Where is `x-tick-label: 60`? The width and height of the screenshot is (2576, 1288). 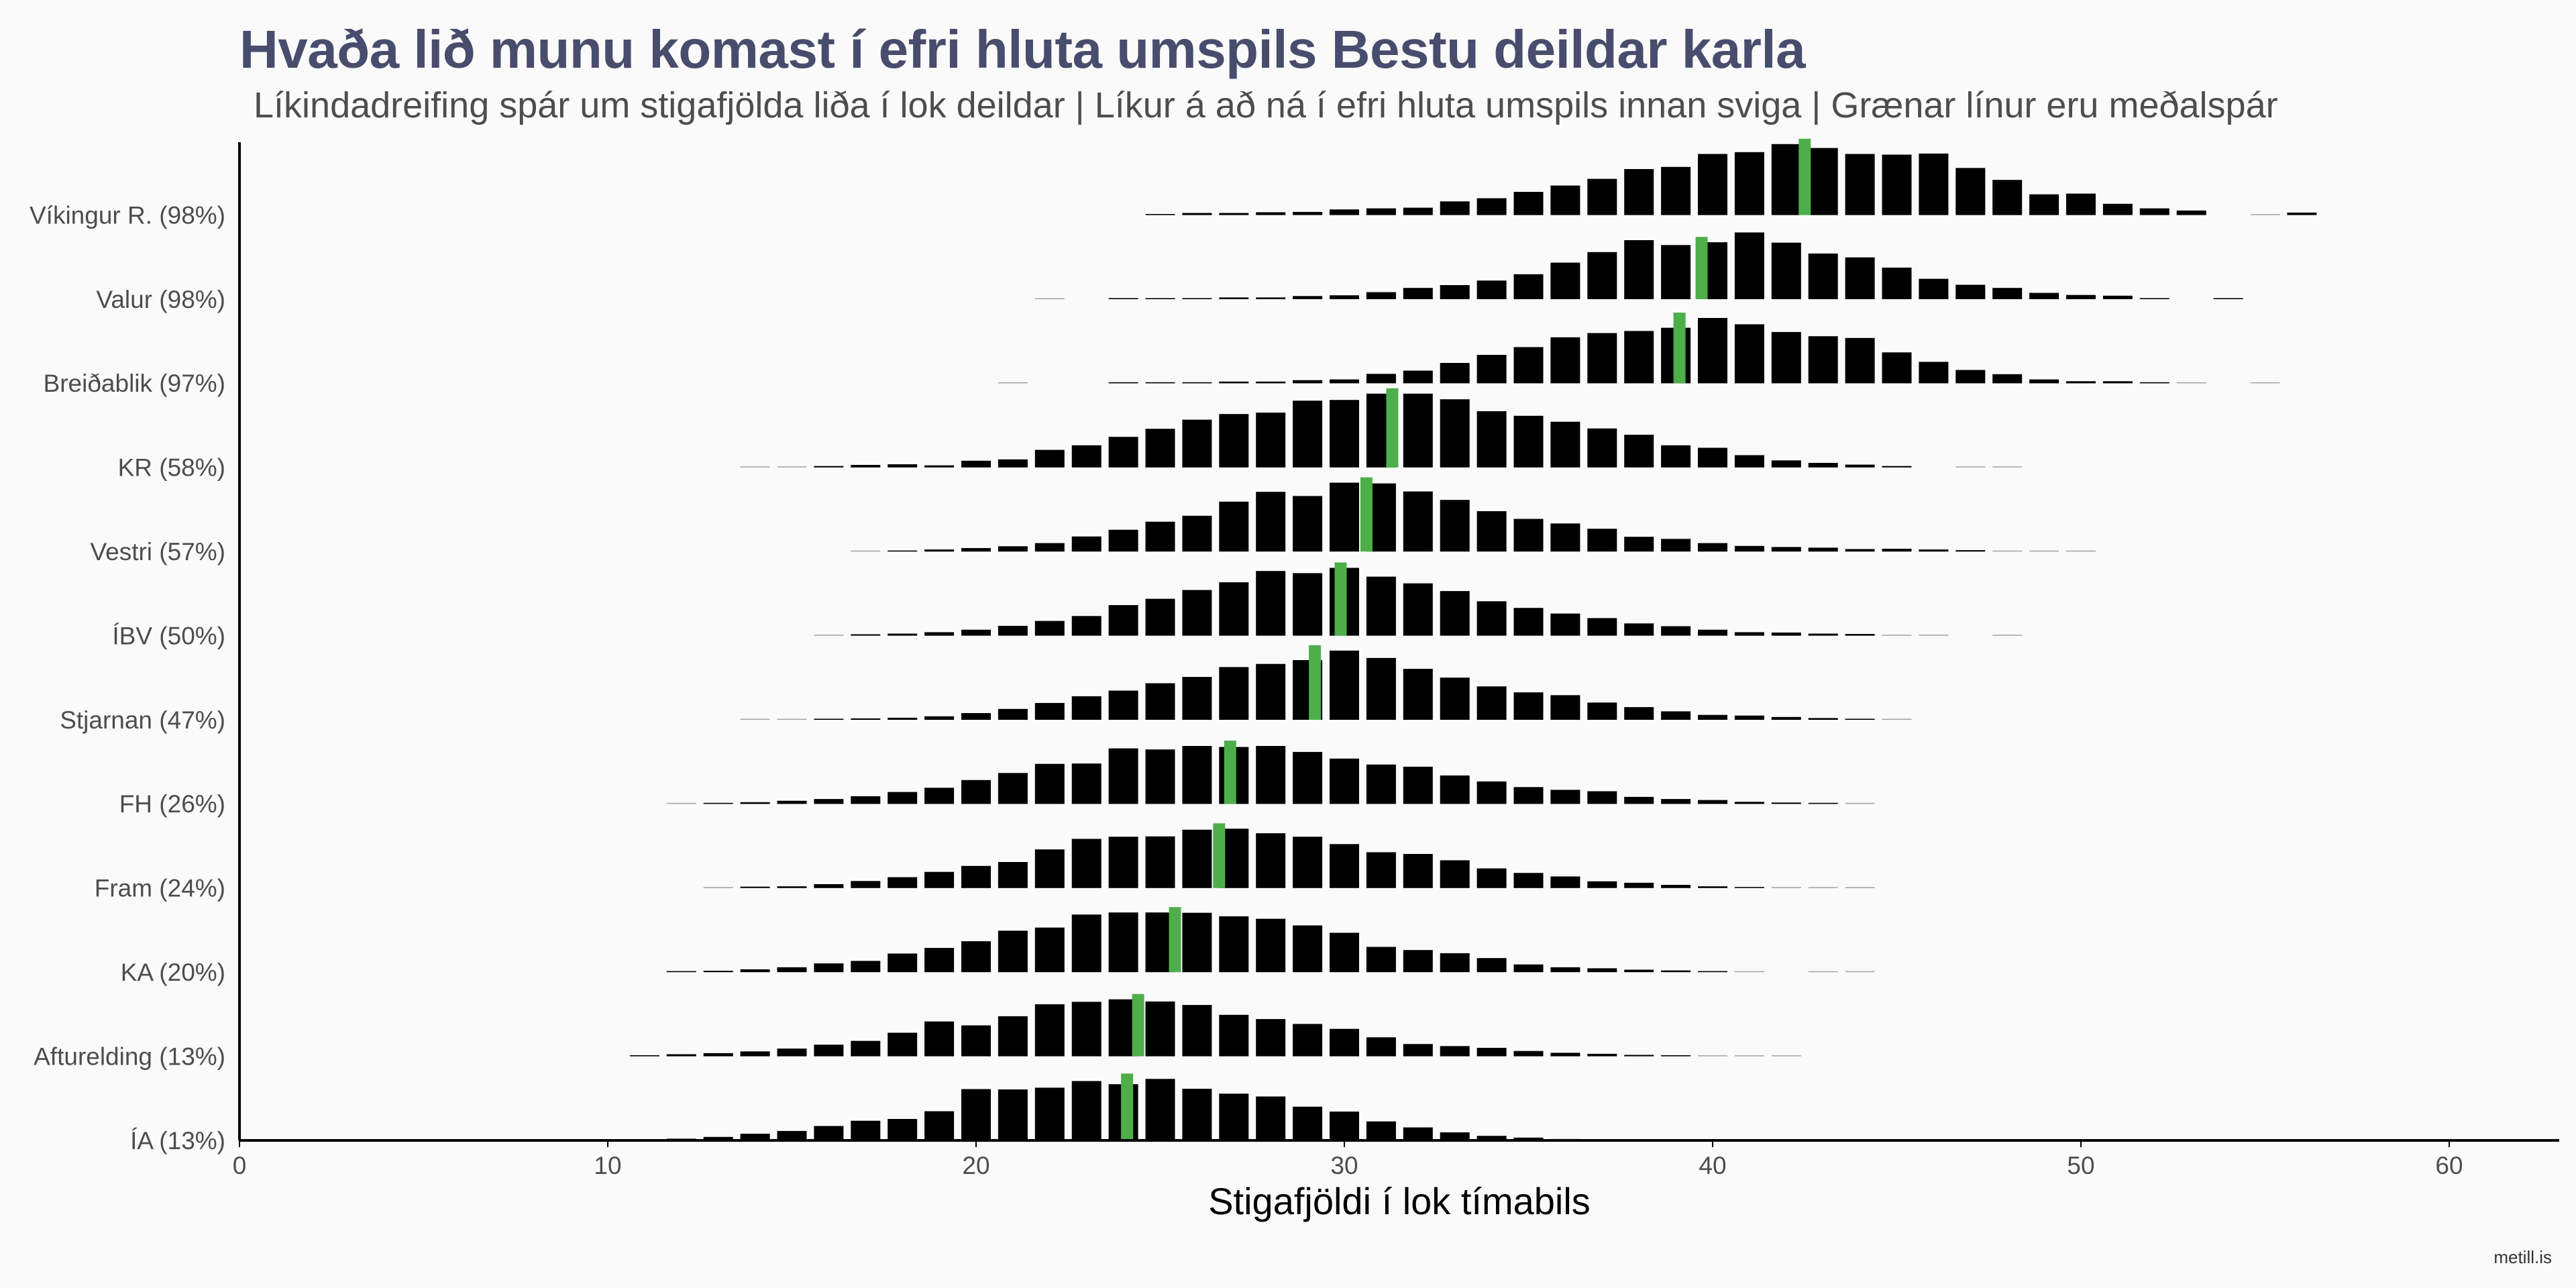
x-tick-label: 60 is located at coordinates (2449, 1165).